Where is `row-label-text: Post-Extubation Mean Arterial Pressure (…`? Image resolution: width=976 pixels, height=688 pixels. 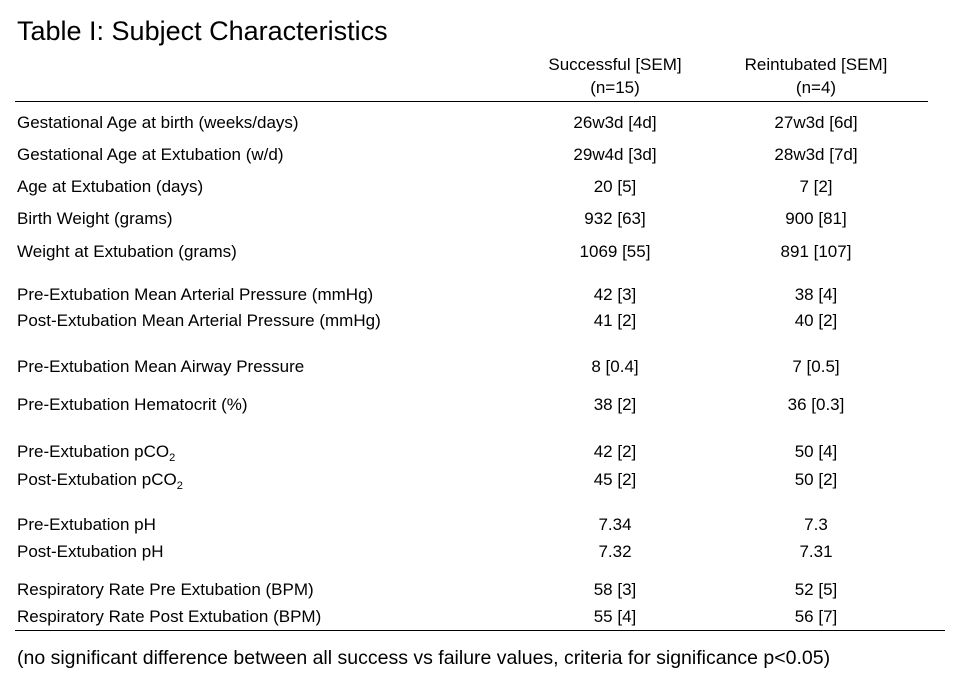 row-label-text: Post-Extubation Mean Arterial Pressure (… is located at coordinates (199, 320).